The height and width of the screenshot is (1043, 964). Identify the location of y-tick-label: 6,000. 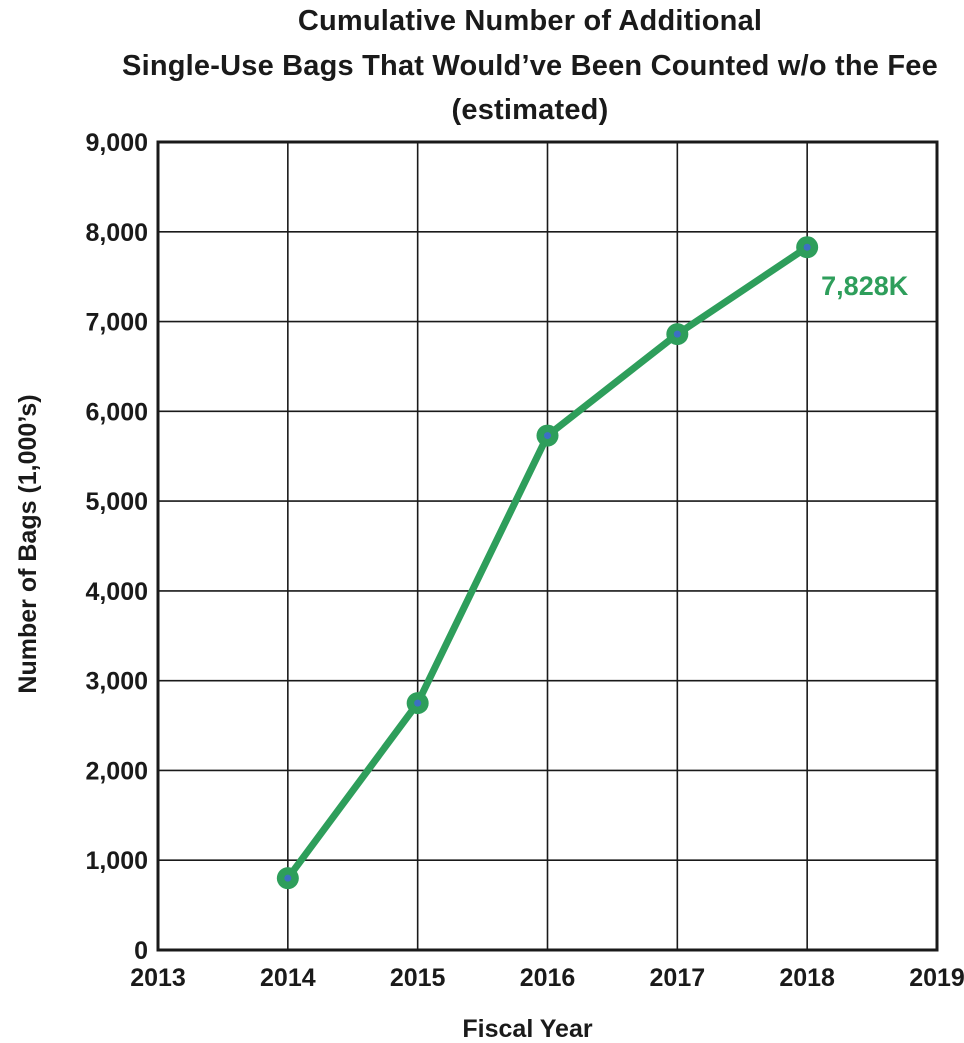
(116, 412).